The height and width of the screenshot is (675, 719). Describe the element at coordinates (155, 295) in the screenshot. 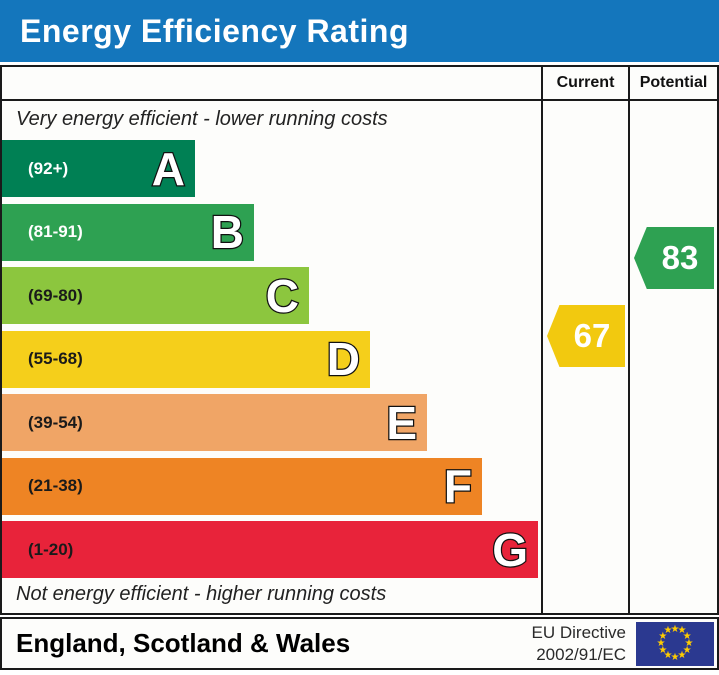

I see `band-C: (69-80) C` at that location.